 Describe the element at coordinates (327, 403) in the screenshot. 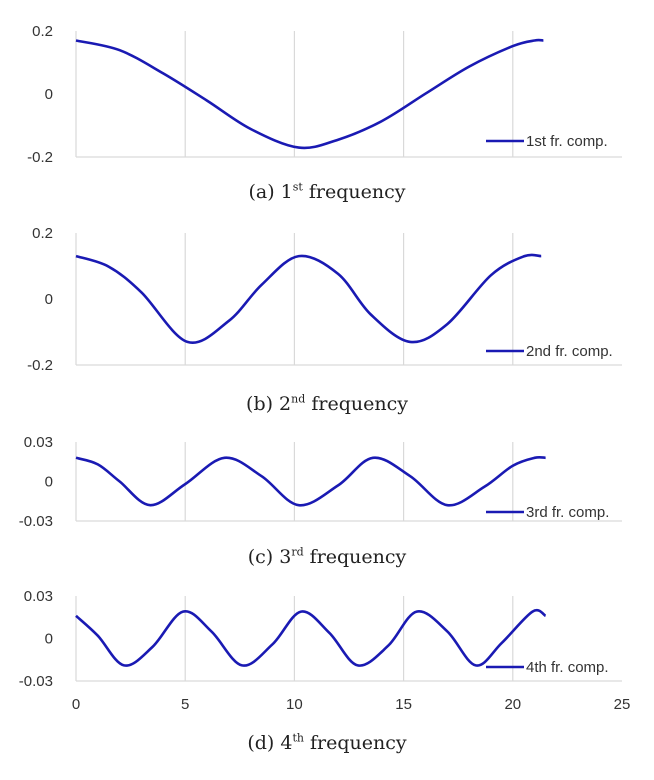

I see `caption-b: (b) 2nd frequency` at that location.